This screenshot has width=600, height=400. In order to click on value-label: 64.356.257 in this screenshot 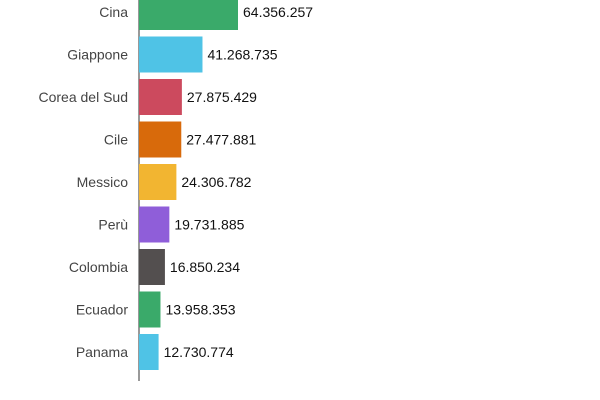, I will do `click(278, 12)`.